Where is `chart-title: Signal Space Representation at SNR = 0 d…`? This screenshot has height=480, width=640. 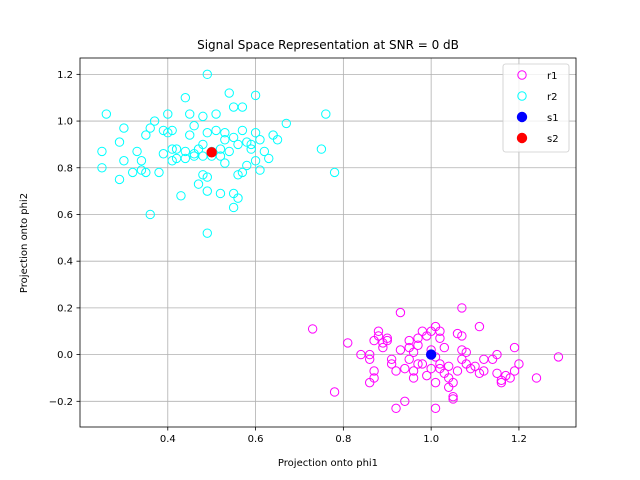 chart-title: Signal Space Representation at SNR = 0 d… is located at coordinates (328, 45).